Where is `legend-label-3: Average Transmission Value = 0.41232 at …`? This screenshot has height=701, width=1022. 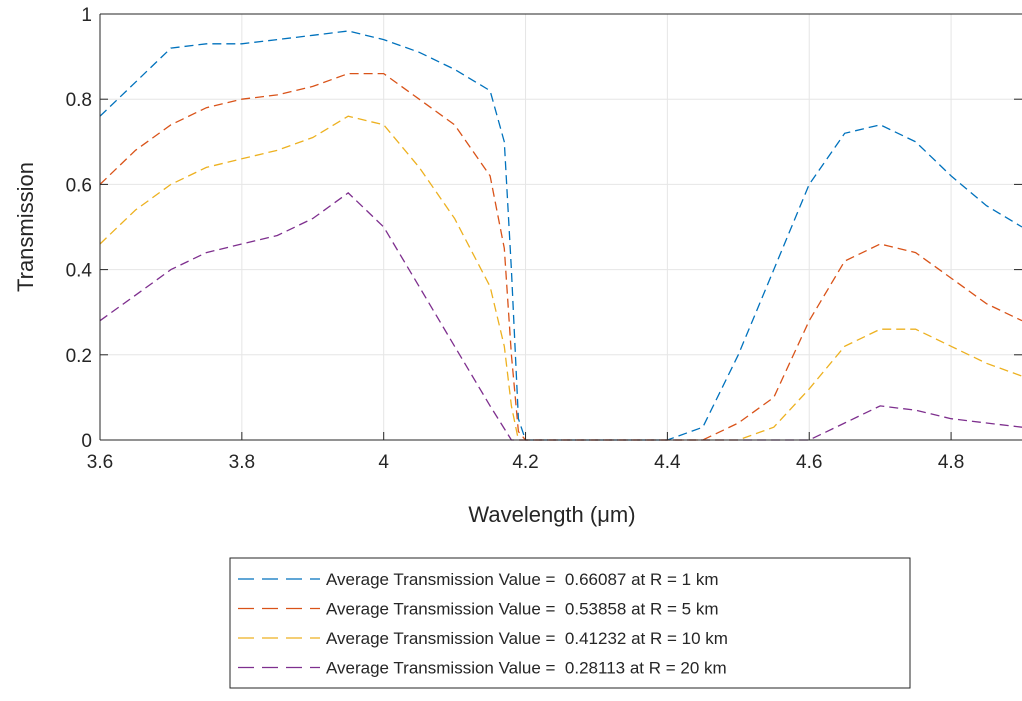
legend-label-3: Average Transmission Value = 0.41232 at … is located at coordinates (527, 638).